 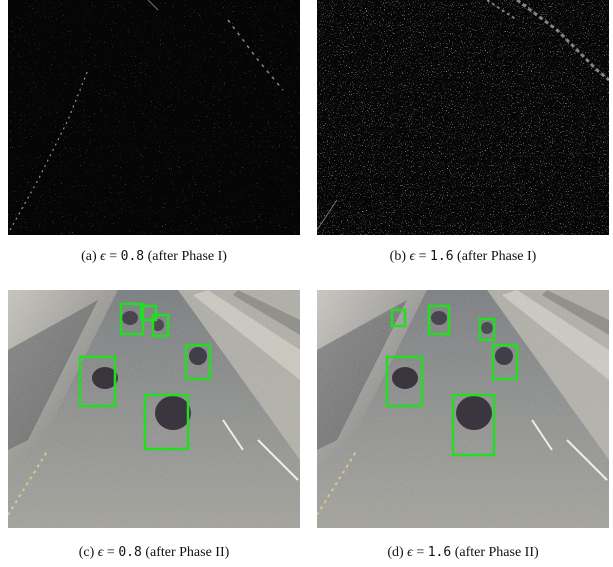 I want to click on caption-a-eq: =, so click(x=113, y=256).